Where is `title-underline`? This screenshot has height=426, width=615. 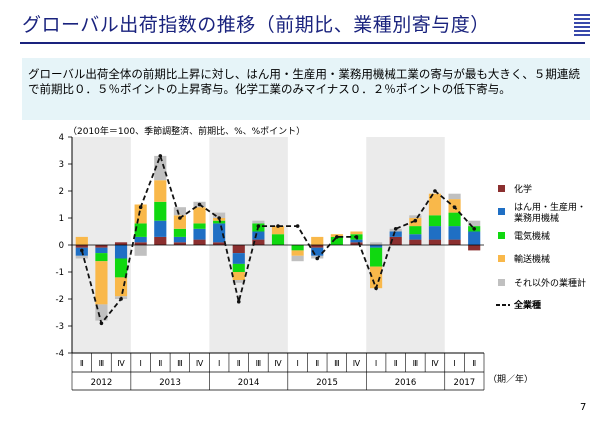
title-underline is located at coordinates (302, 43).